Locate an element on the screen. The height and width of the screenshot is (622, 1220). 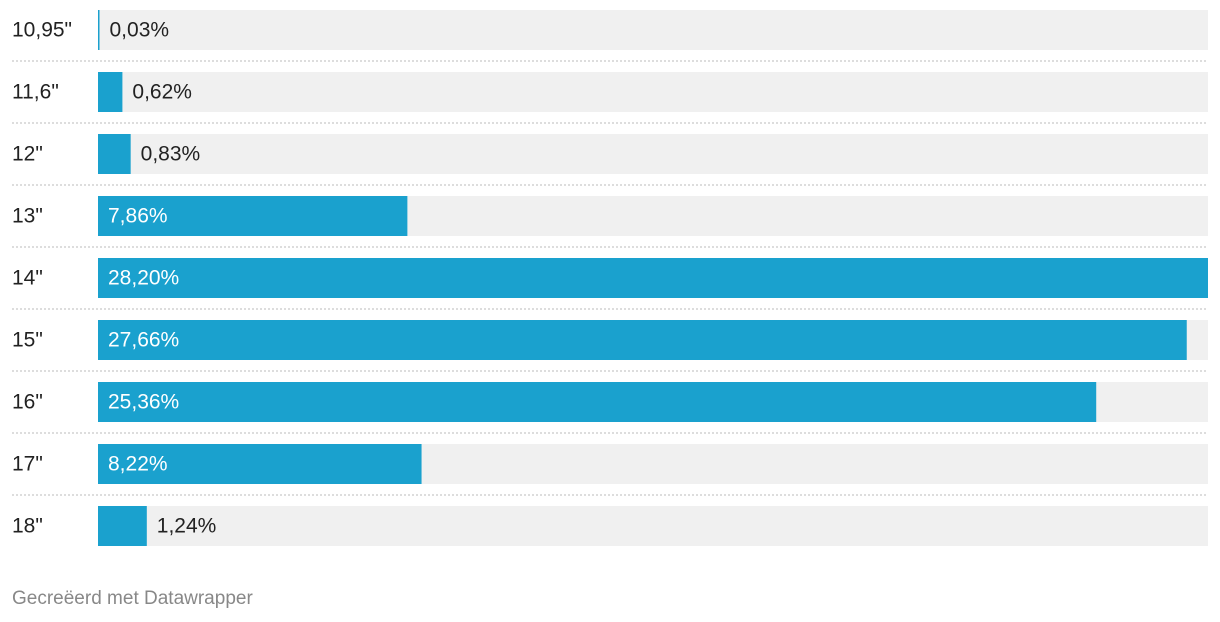
value-label: 7,86% is located at coordinates (138, 216).